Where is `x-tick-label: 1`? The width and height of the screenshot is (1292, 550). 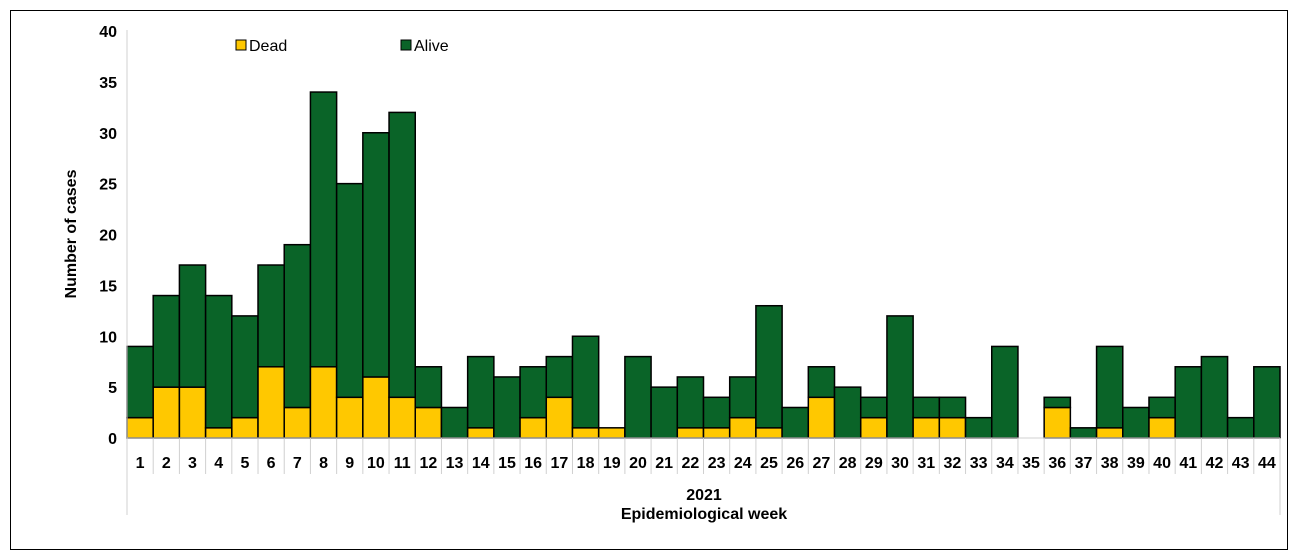 x-tick-label: 1 is located at coordinates (140, 463).